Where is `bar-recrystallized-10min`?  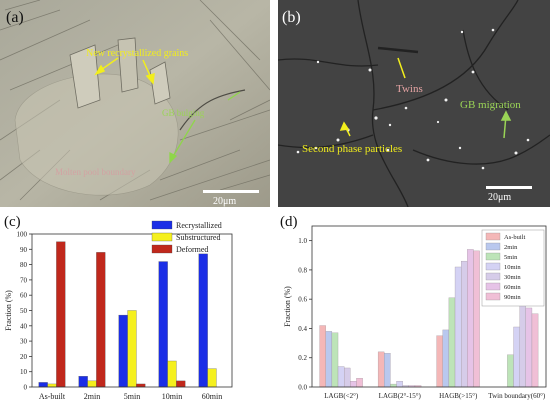
bar-recrystallized-10min is located at coordinates (163, 324).